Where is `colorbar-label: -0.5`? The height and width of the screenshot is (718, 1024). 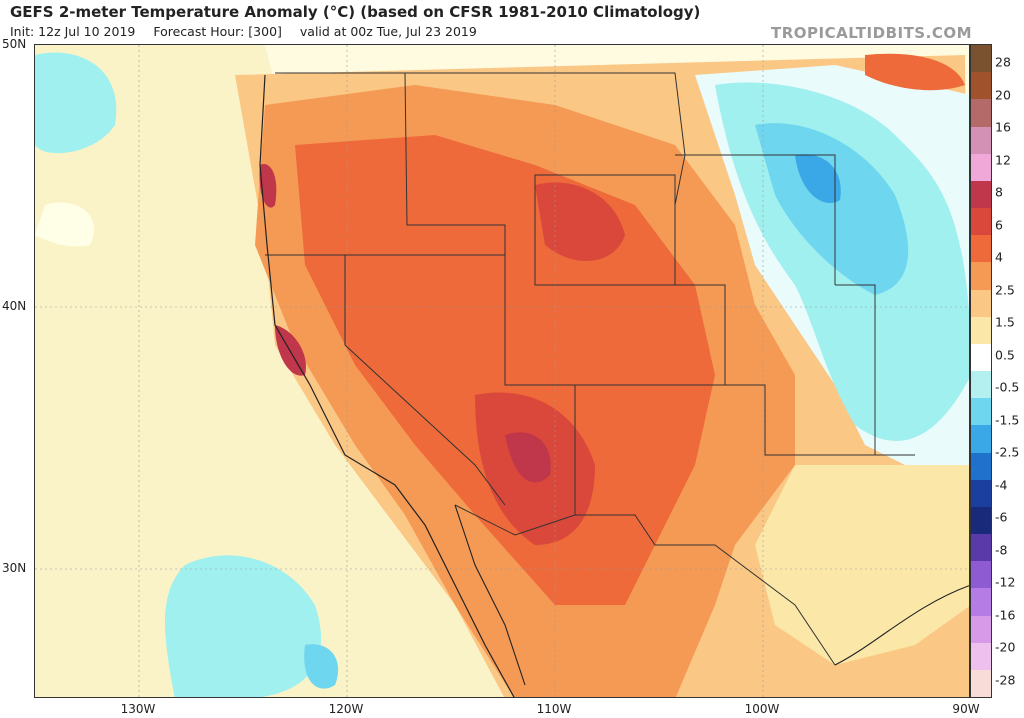
colorbar-label: -0.5 is located at coordinates (1007, 387).